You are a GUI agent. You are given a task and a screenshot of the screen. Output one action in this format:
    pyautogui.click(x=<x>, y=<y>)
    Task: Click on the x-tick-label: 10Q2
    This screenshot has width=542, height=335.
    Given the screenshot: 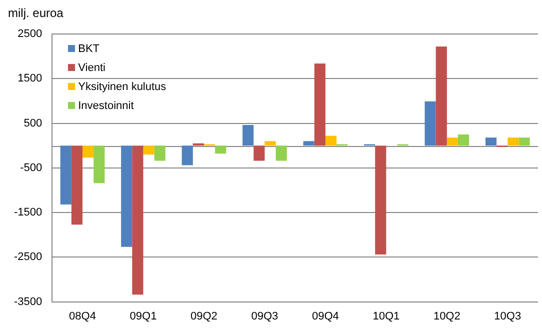 What is the action you would take?
    pyautogui.click(x=446, y=316)
    